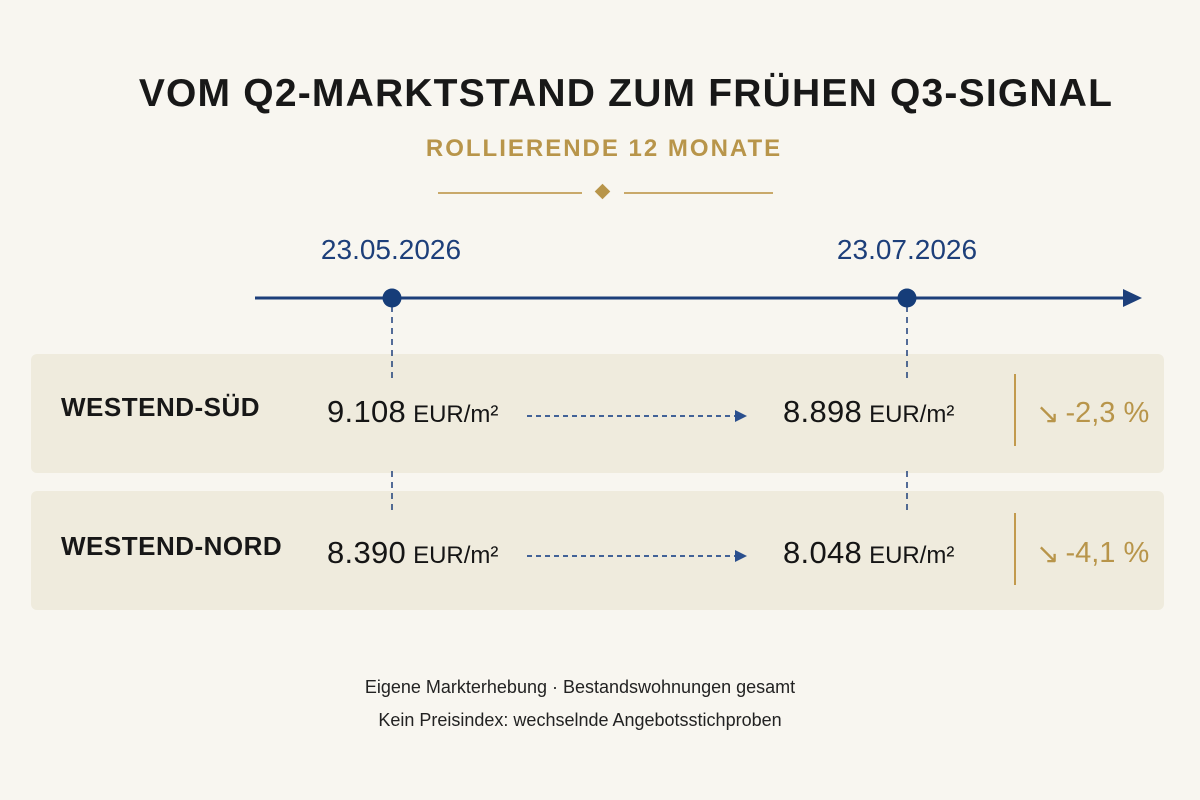 This screenshot has height=800, width=1200. What do you see at coordinates (391, 249) in the screenshot?
I see `timeline-start-date: 23.05.2026` at bounding box center [391, 249].